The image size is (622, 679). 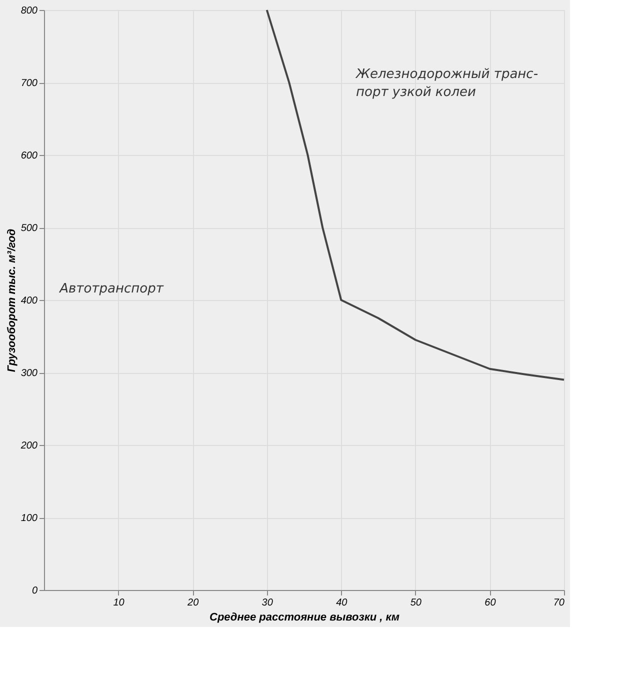 I want to click on y-tick-label: 500, so click(x=29, y=228).